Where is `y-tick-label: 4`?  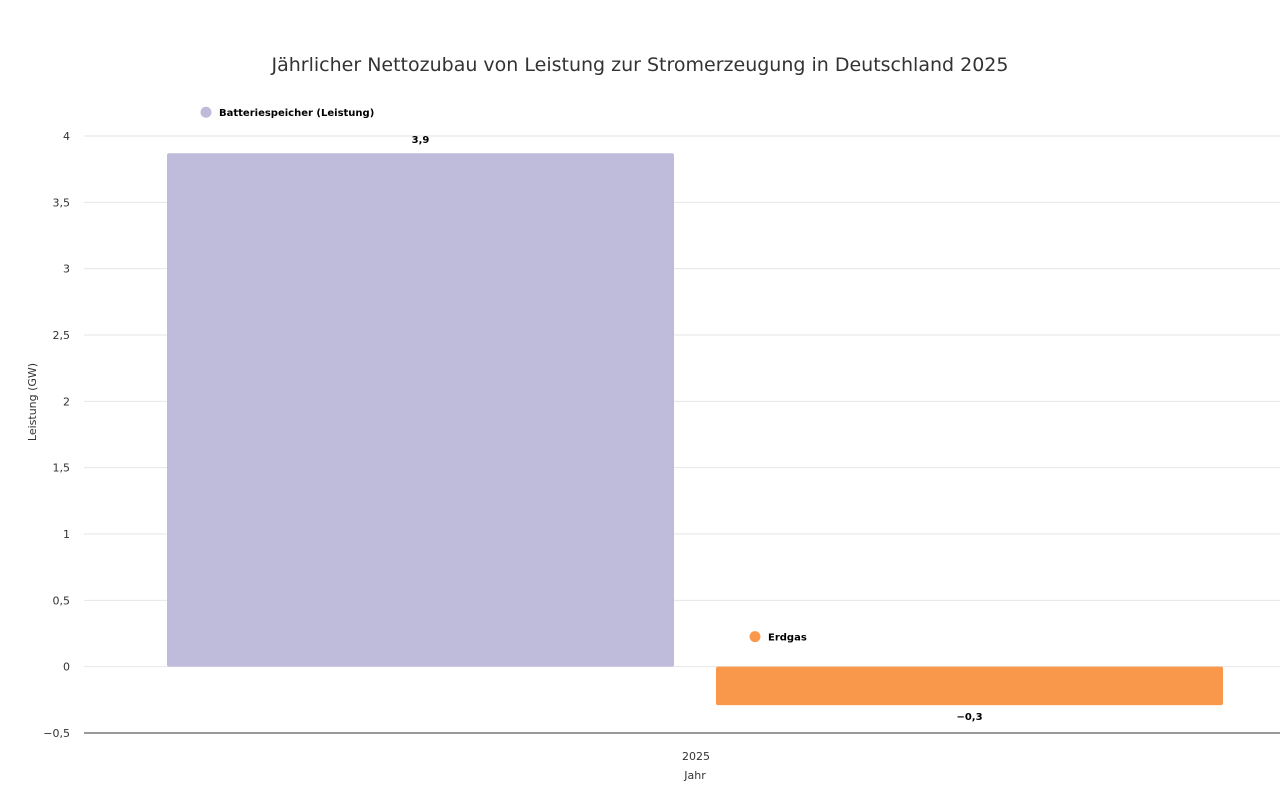
y-tick-label: 4 is located at coordinates (66, 136).